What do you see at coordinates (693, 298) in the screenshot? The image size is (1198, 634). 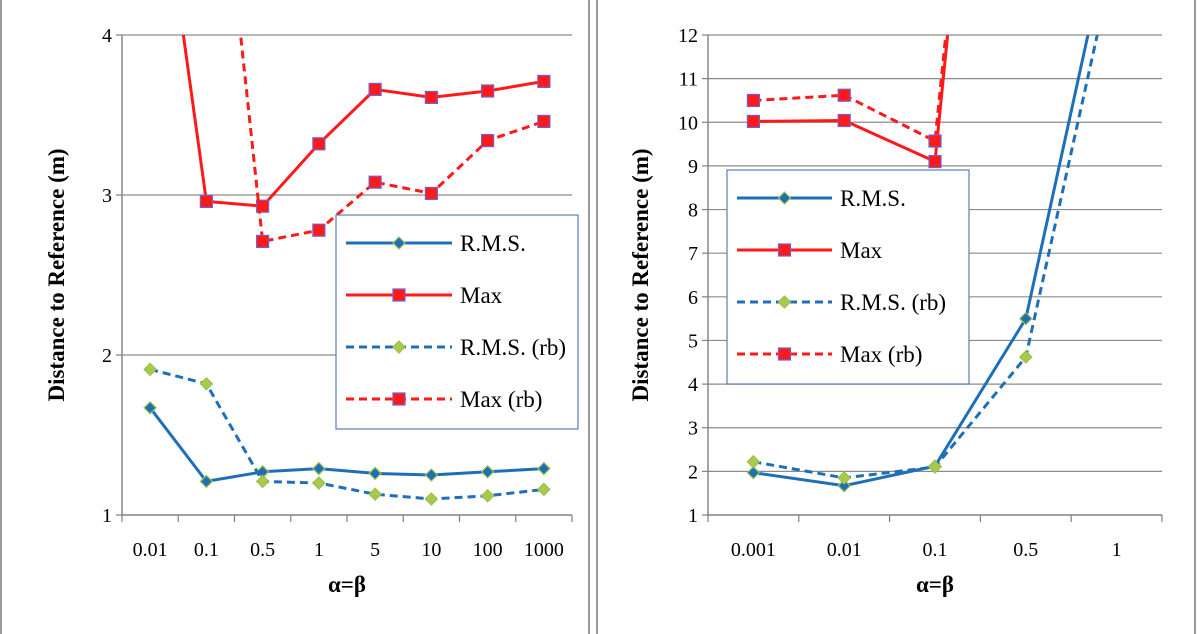 I see `y-tick-label: 6` at bounding box center [693, 298].